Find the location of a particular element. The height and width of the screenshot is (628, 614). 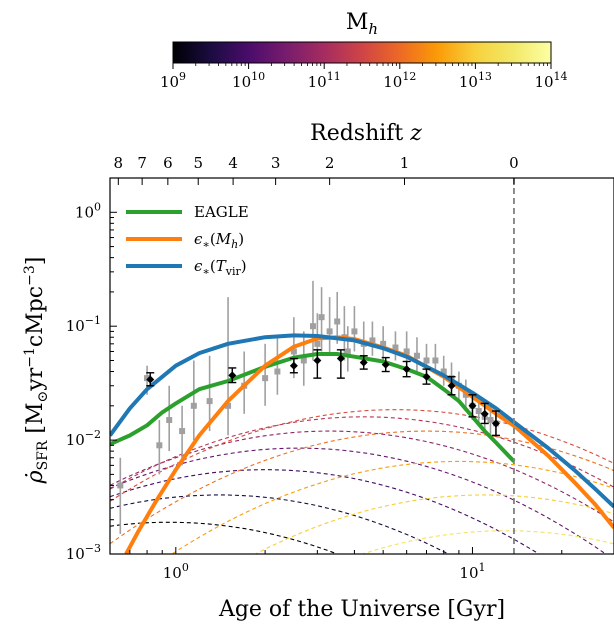

top-tick-label: 2 is located at coordinates (330, 163).